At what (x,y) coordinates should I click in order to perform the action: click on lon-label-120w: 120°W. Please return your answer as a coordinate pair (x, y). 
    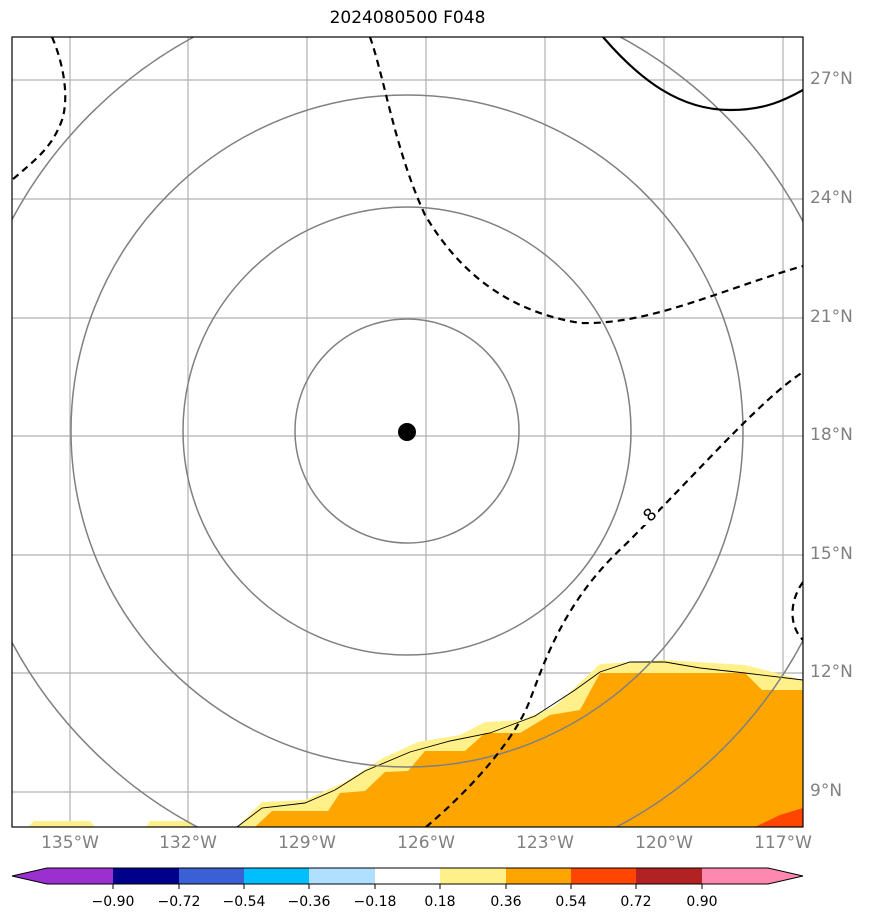
    Looking at the image, I should click on (664, 843).